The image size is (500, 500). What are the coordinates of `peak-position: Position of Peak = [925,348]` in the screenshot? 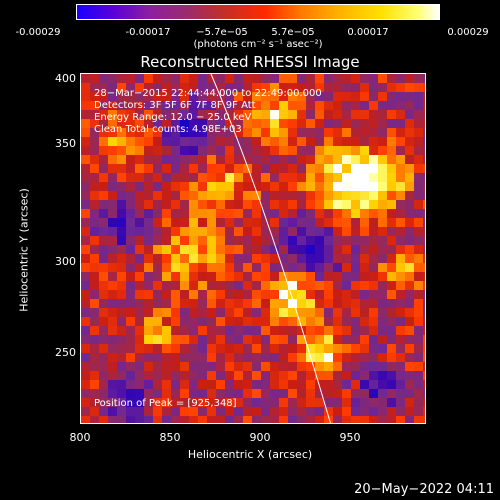 It's located at (165, 403).